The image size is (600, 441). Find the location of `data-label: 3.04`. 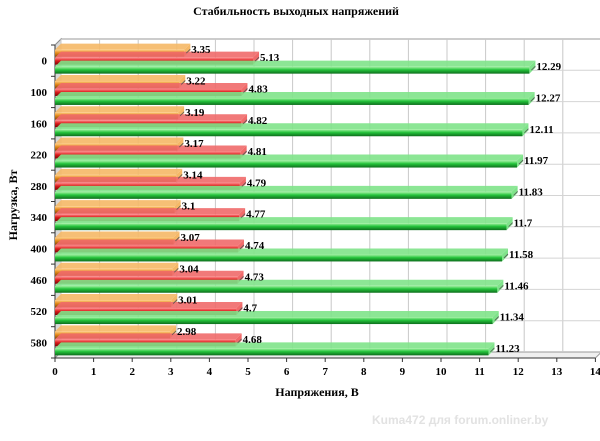

data-label: 3.04 is located at coordinates (189, 269).